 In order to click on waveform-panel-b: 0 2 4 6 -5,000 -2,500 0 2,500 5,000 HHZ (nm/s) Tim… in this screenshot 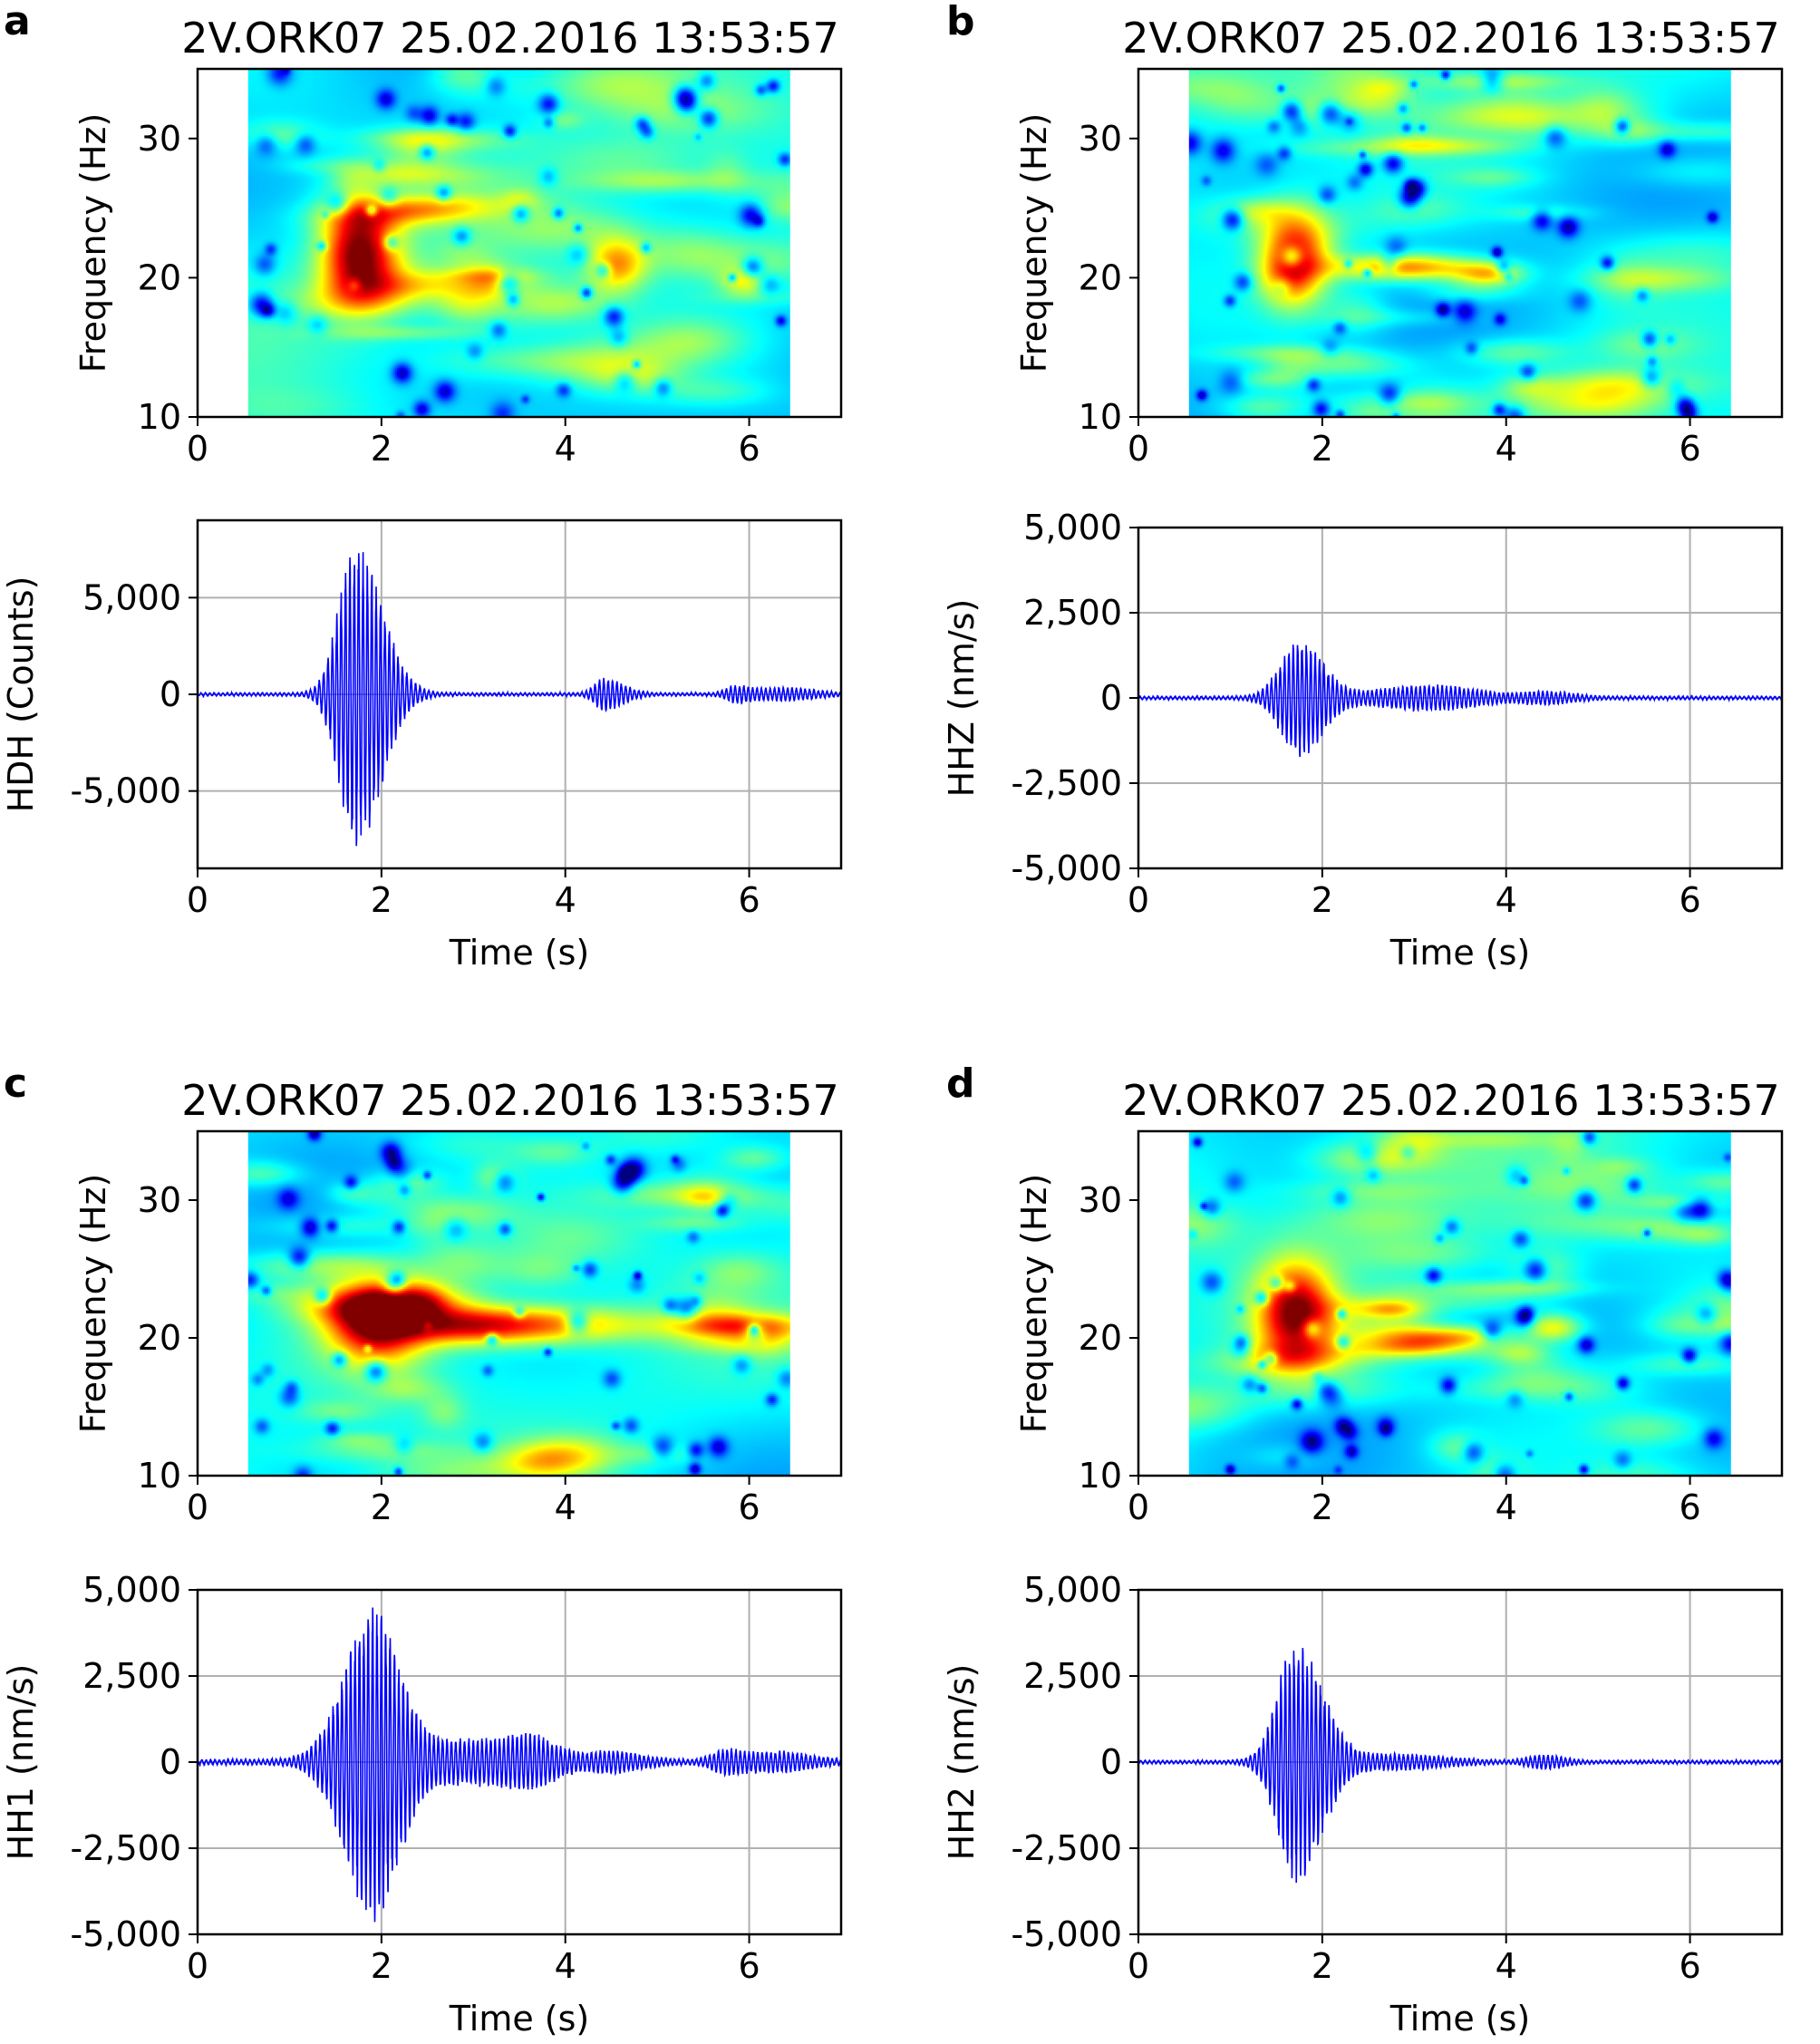, I will do `click(1363, 740)`.